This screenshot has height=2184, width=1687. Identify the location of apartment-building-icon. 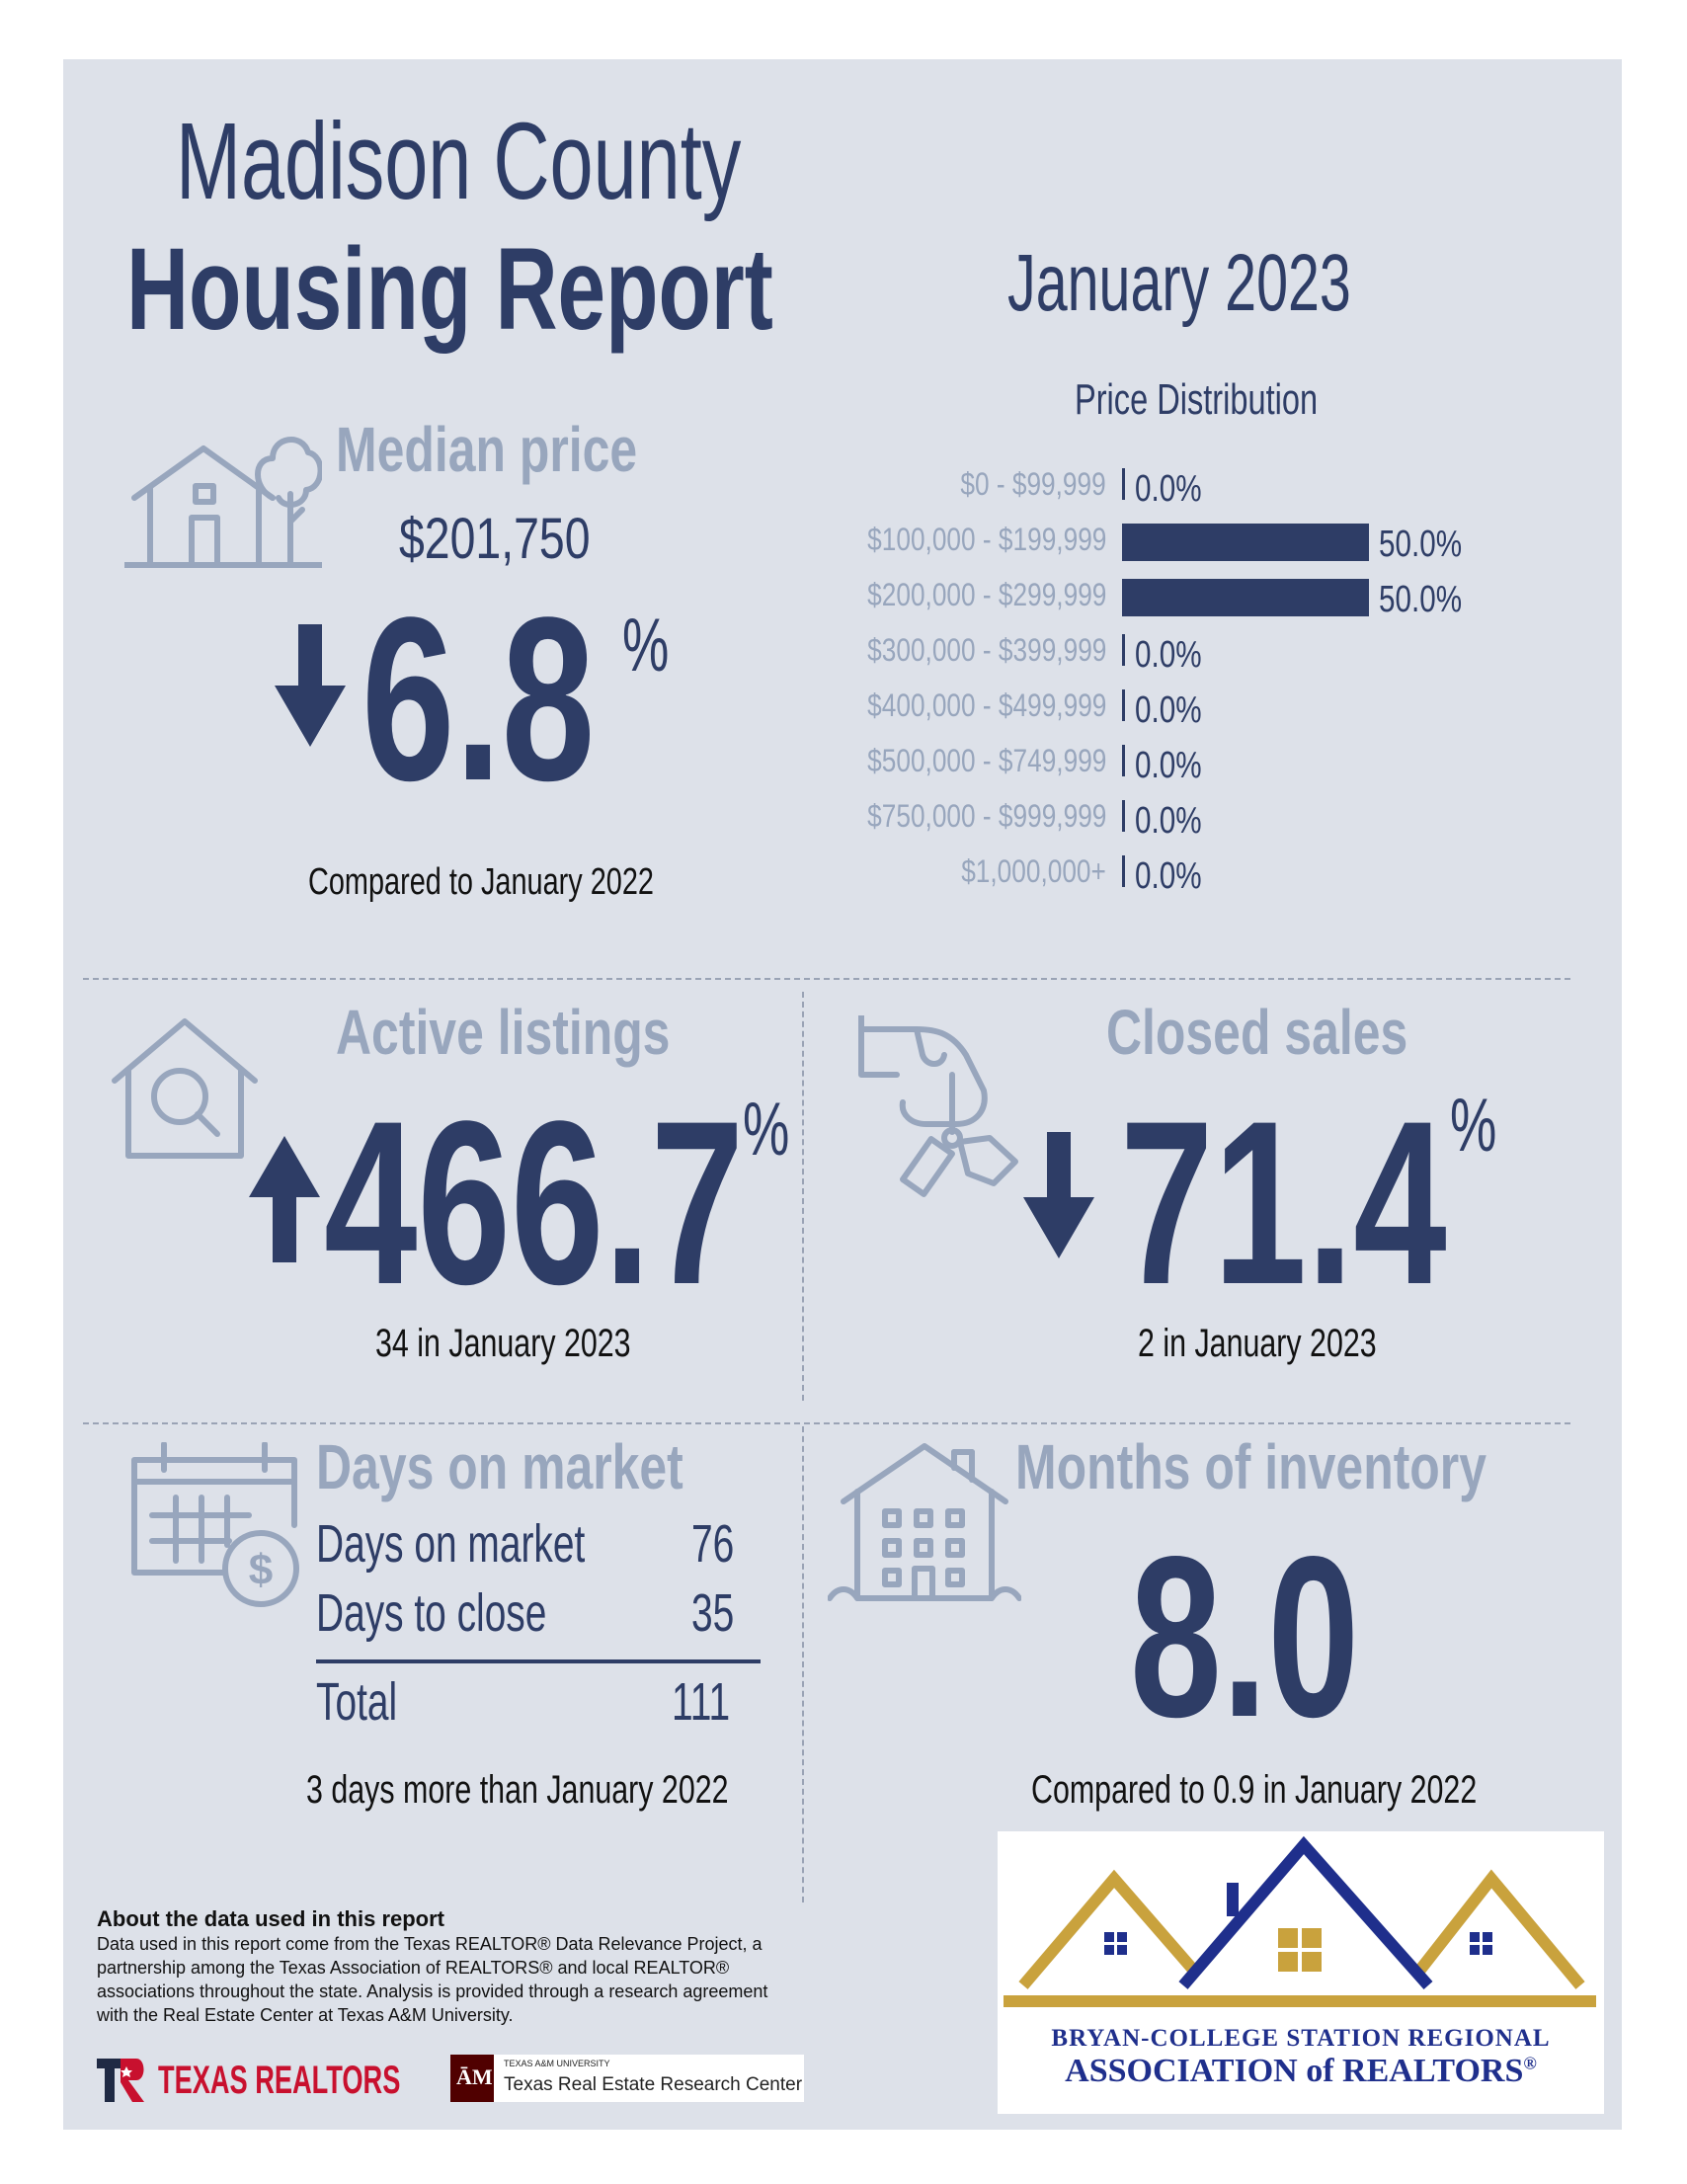
(924, 1522).